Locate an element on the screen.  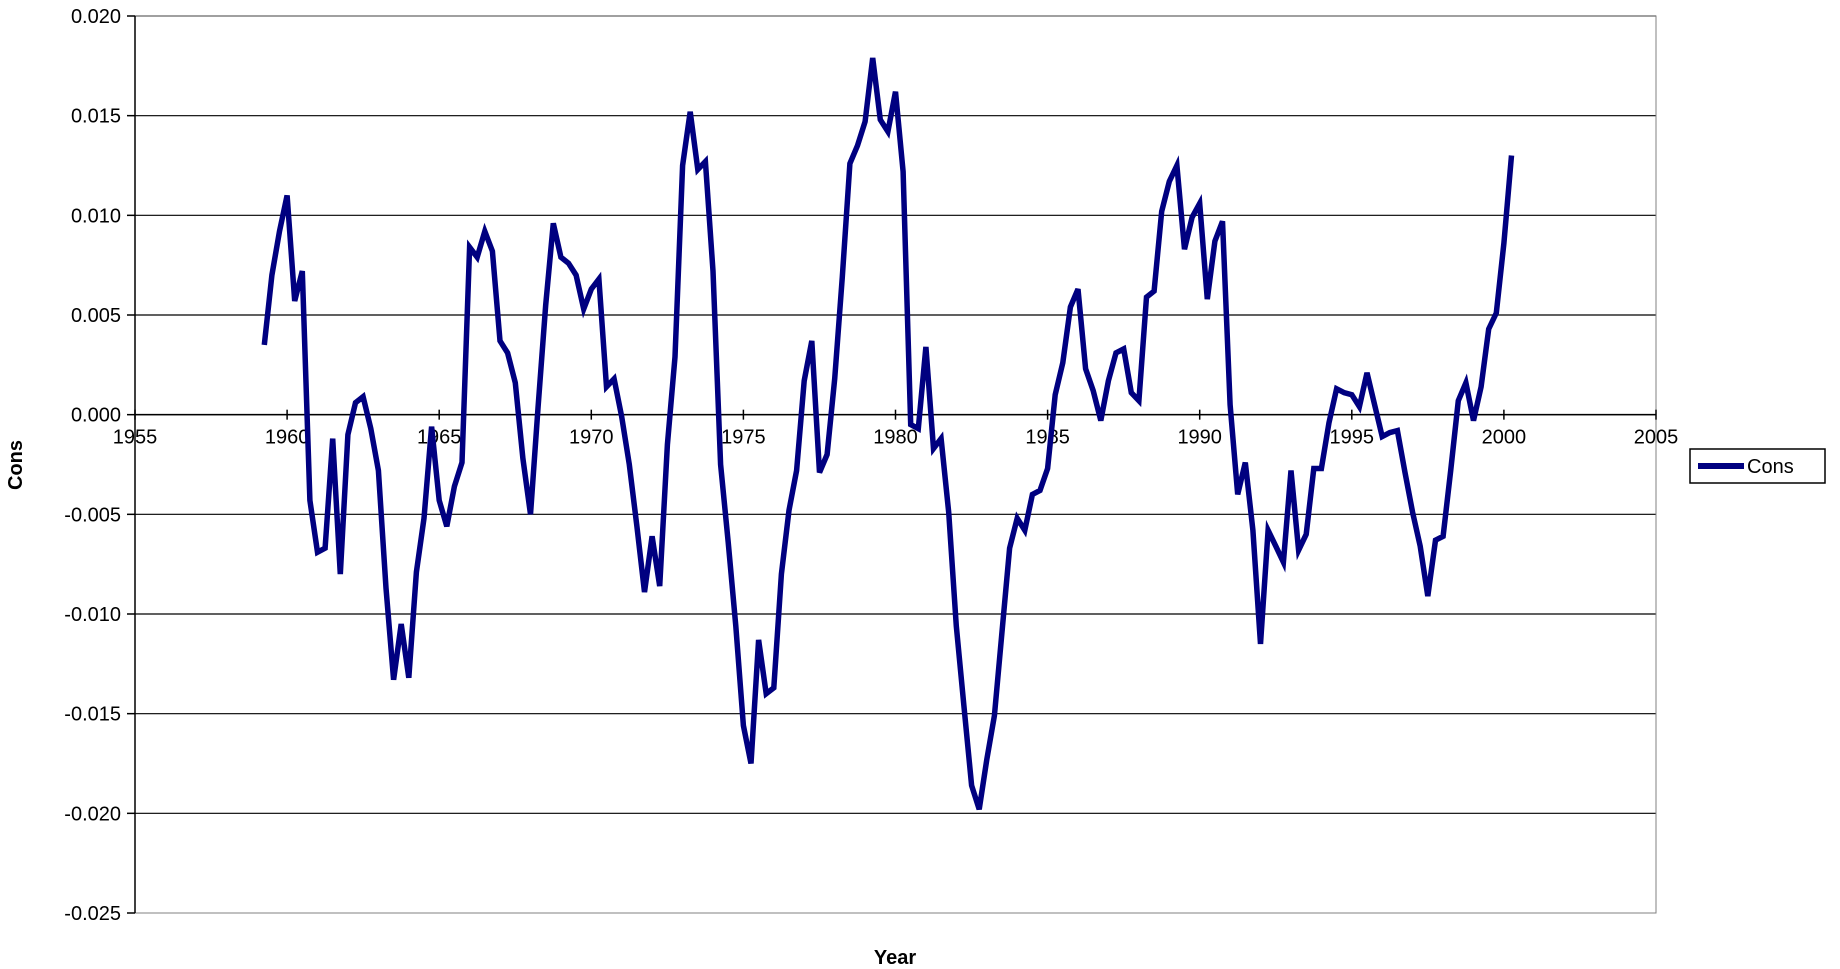
y-tick-label: 0.015 is located at coordinates (96, 117).